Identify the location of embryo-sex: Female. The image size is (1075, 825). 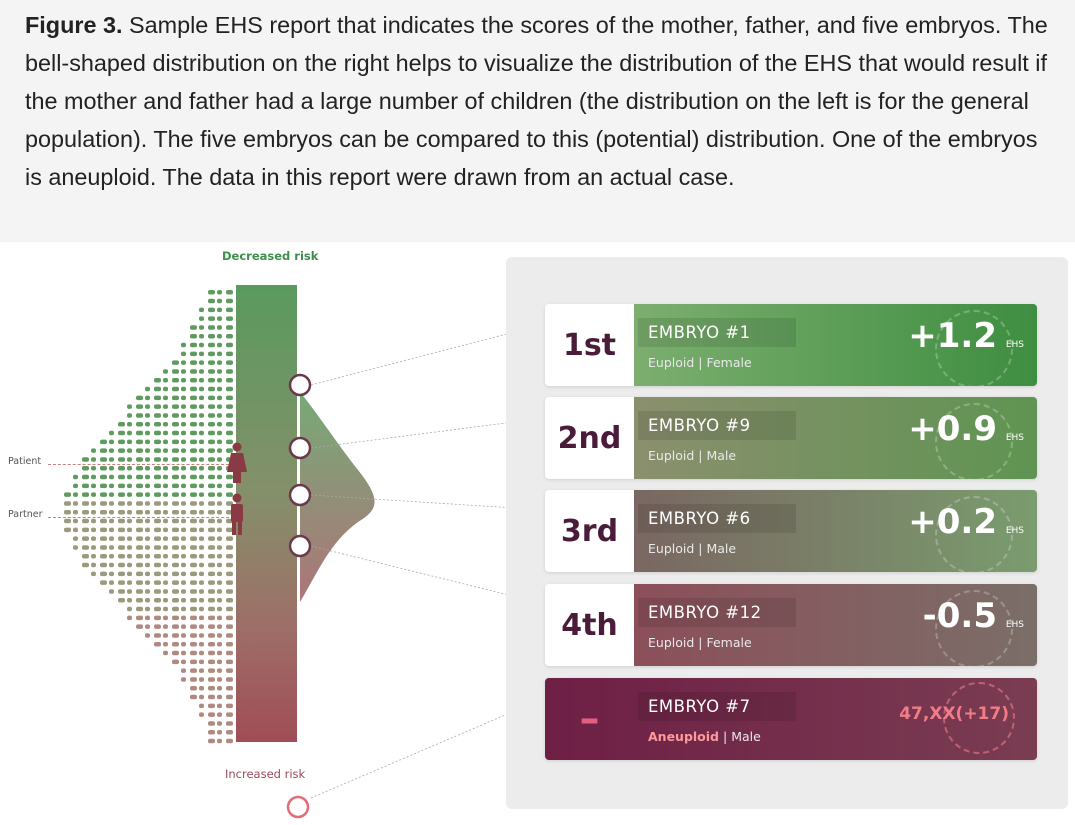
(729, 362).